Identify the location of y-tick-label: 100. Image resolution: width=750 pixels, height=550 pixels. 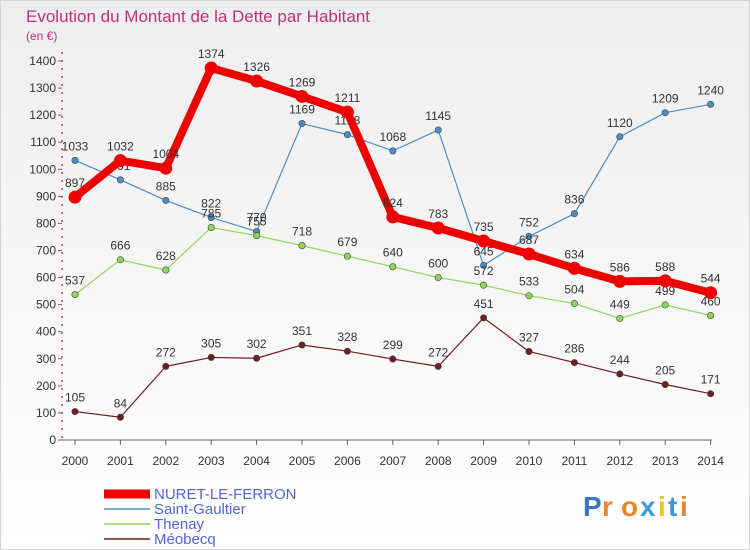
(46, 413).